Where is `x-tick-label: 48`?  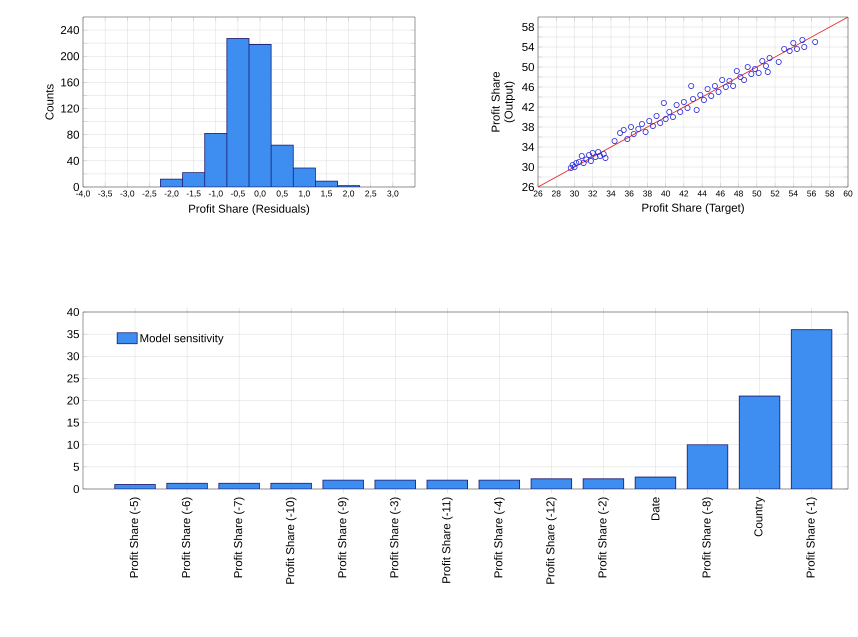
x-tick-label: 48 is located at coordinates (738, 193).